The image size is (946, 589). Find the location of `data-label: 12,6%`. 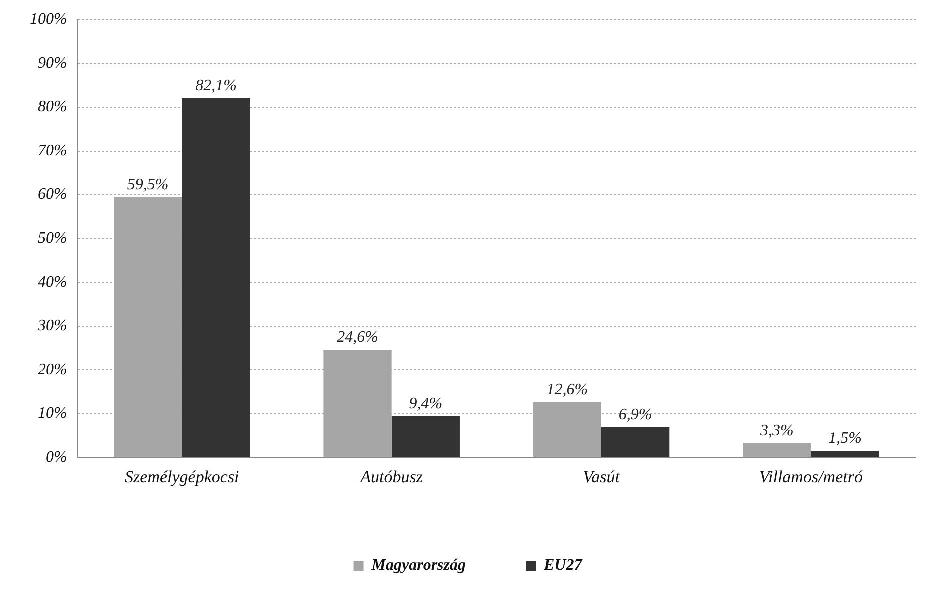

data-label: 12,6% is located at coordinates (567, 390).